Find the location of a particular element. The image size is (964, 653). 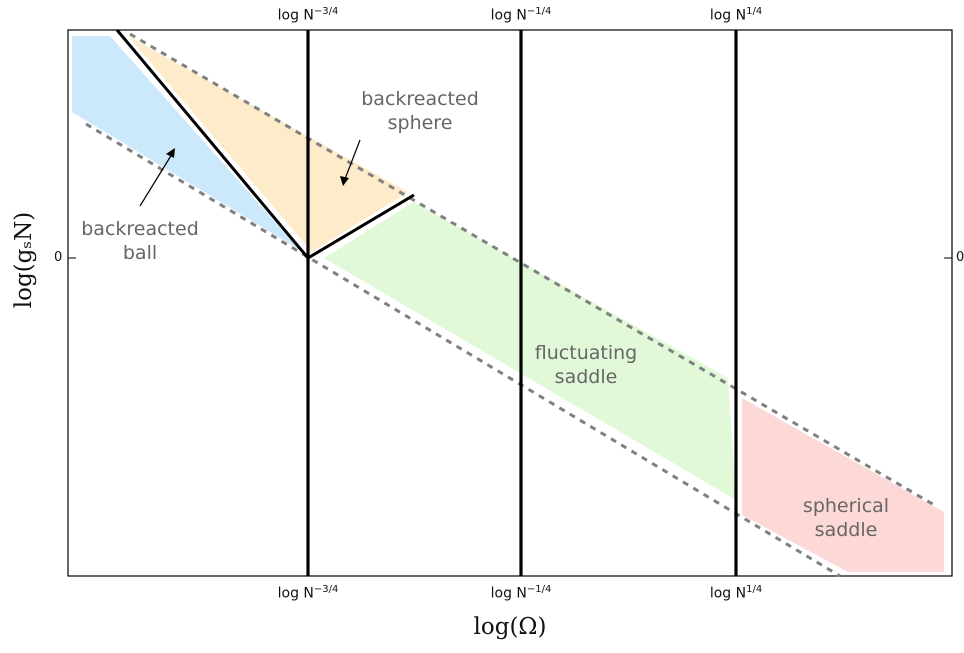

label-backreacted-sphere-line1: backreacted is located at coordinates (420, 99).